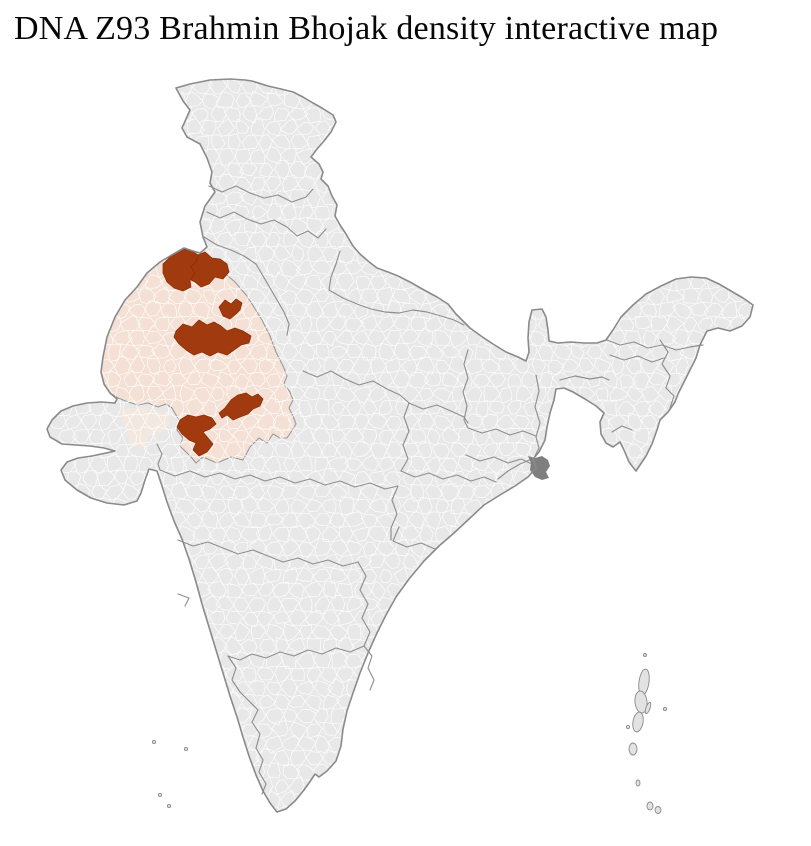 The height and width of the screenshot is (846, 811). Describe the element at coordinates (356, 364) in the screenshot. I see `density-regions-high` at that location.